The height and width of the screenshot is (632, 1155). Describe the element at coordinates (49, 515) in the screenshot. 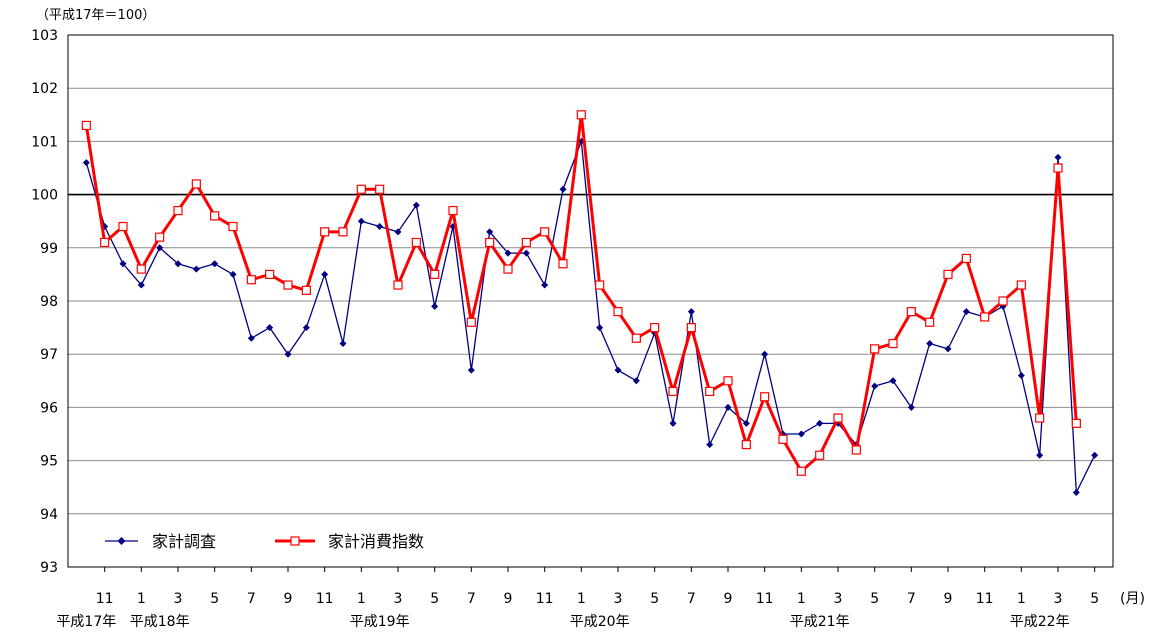

I see `y-tick-label: 94` at that location.